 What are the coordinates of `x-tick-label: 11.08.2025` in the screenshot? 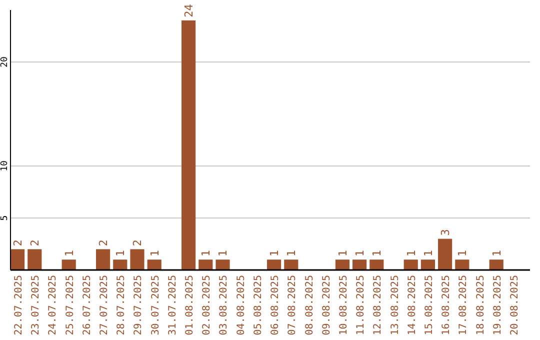 It's located at (361, 305).